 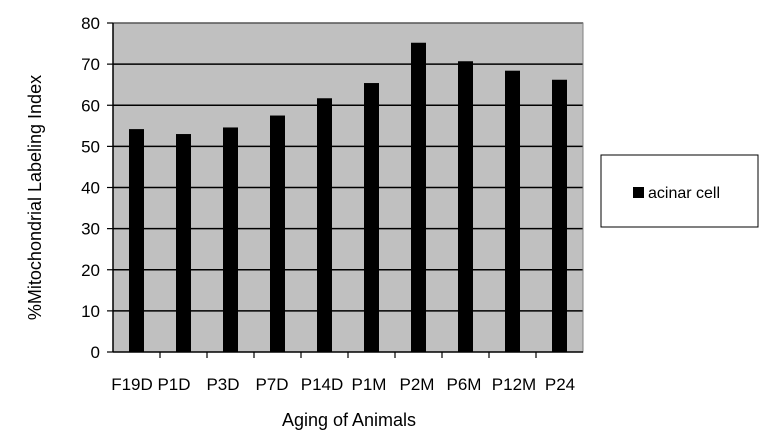 What do you see at coordinates (322, 384) in the screenshot?
I see `x-tick-label: P14D` at bounding box center [322, 384].